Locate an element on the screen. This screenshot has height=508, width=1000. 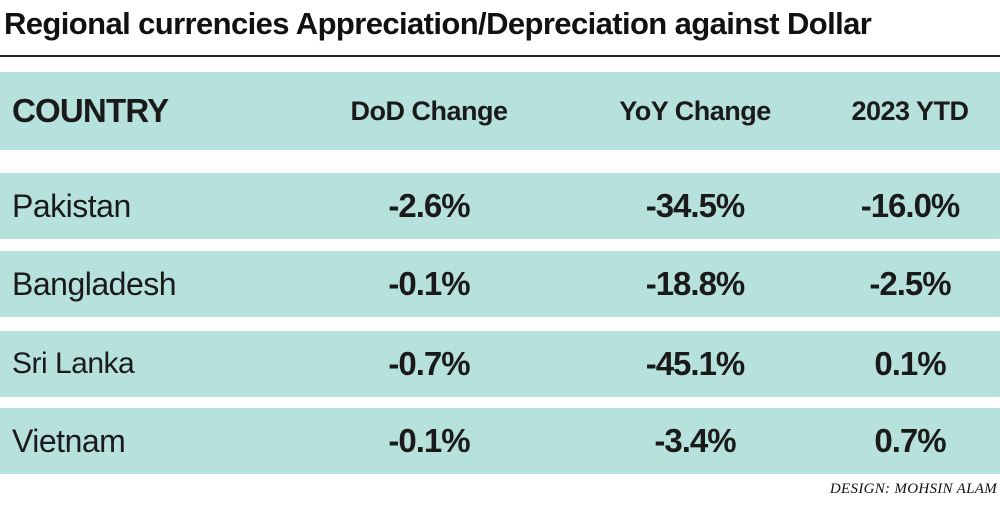
dod-cell: -0.7% is located at coordinates (429, 363).